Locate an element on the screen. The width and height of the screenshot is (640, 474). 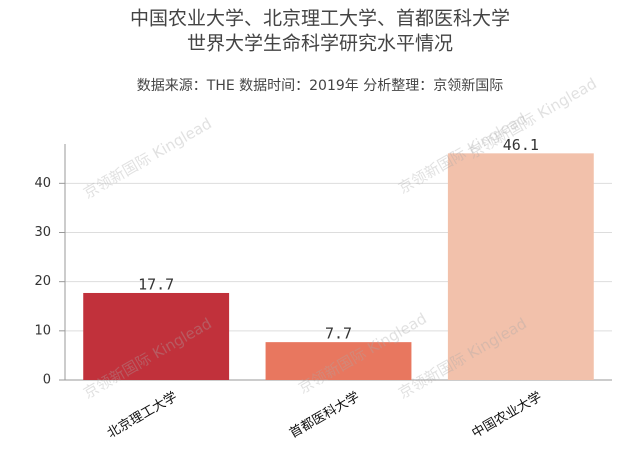
x-tick-label: 中国农业大学 is located at coordinates (507, 415).